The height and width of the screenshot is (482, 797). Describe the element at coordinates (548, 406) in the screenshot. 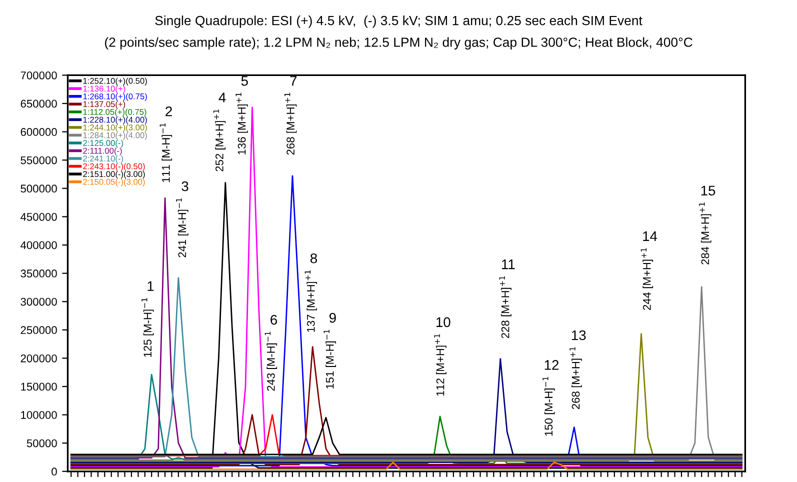

I see `annotation: 150 [M-H]$^{−1}$` at that location.